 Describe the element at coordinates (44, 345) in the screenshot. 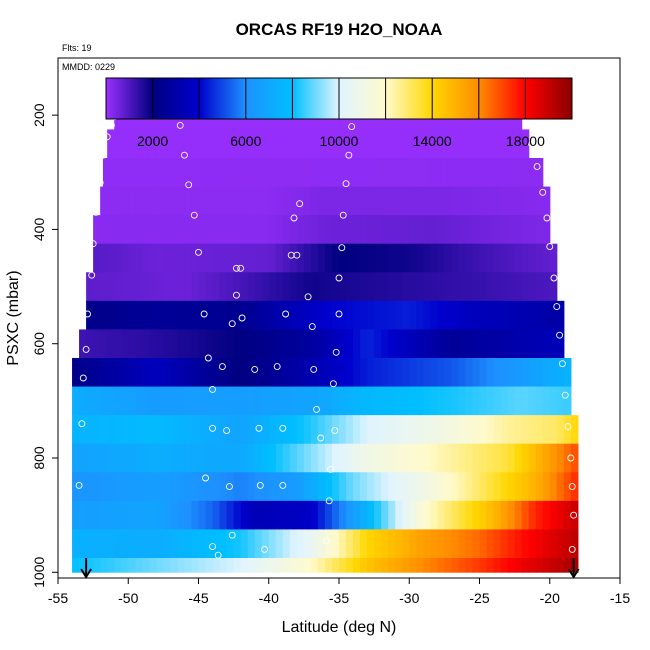

I see `y-axis: 200 400 600 800 1000` at that location.